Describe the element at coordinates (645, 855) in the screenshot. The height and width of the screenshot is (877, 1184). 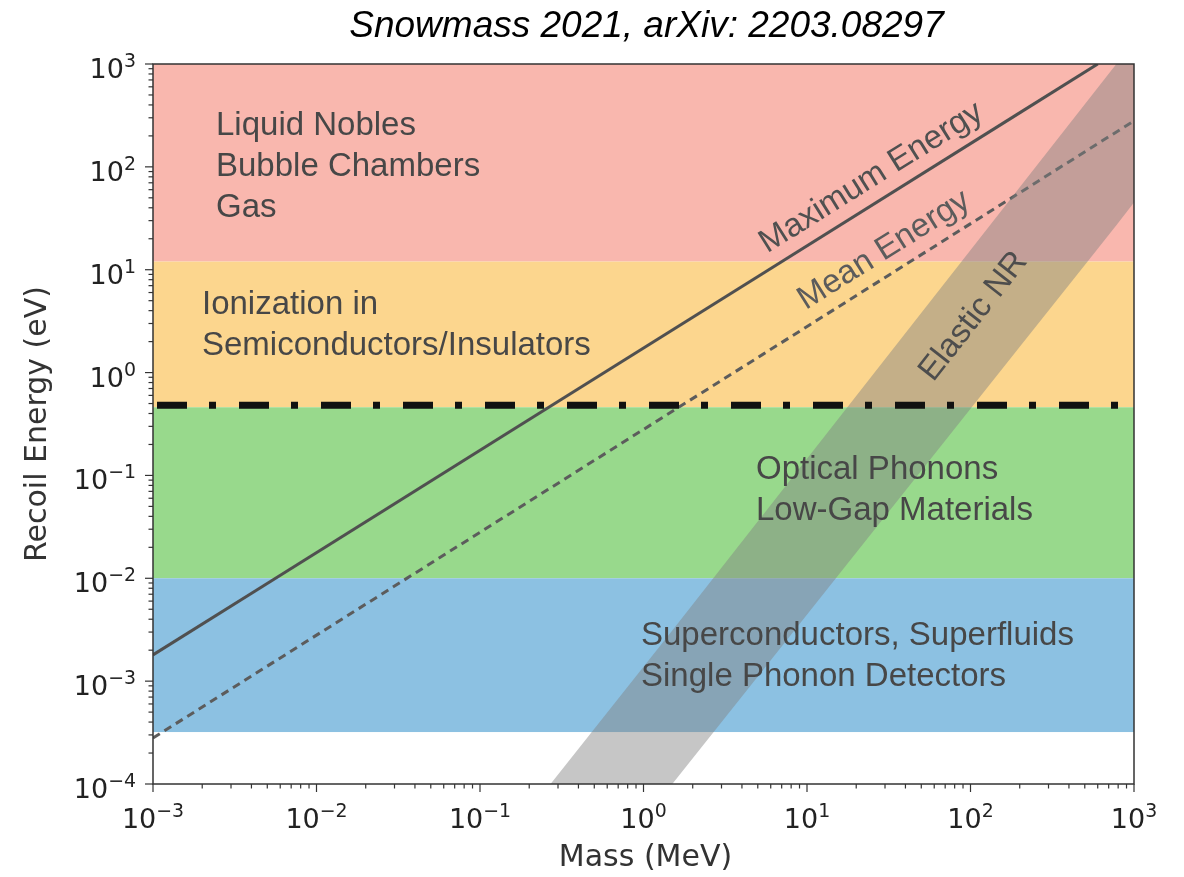
I see `x-axis-title: Mass (MeV)` at that location.